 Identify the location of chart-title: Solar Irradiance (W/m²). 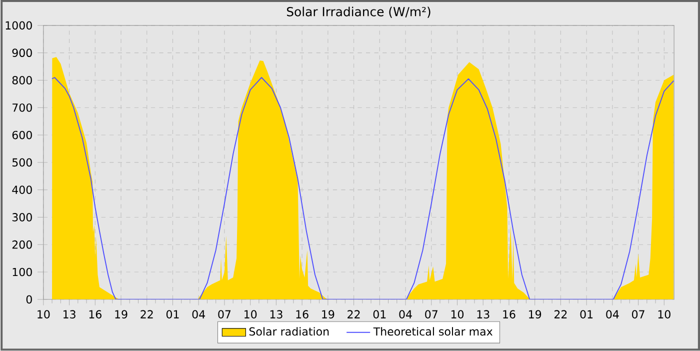
(358, 12).